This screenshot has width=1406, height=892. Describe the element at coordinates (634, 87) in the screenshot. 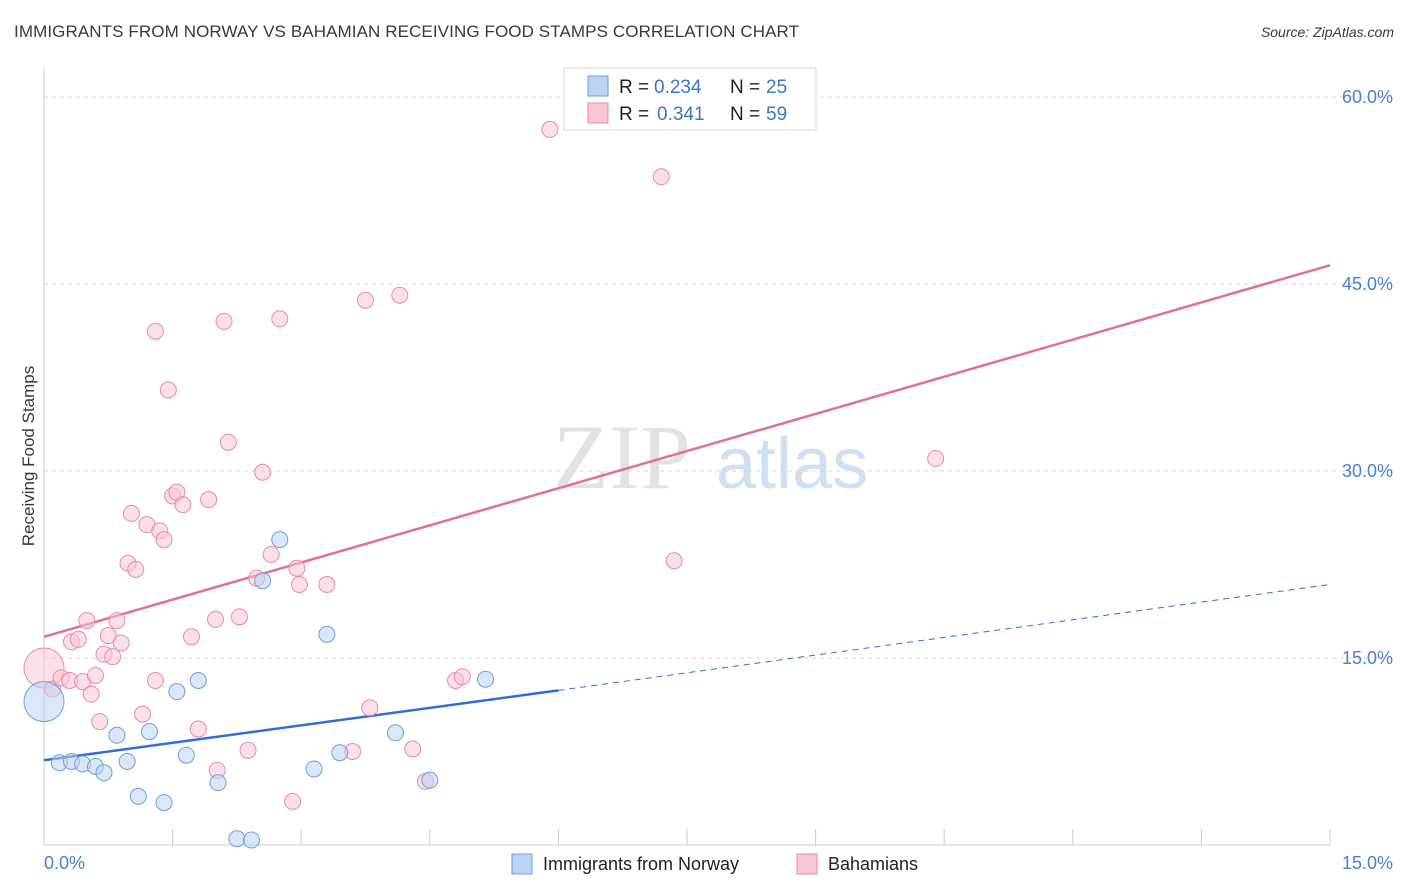

I see `legend-r-label-norway: R =` at that location.